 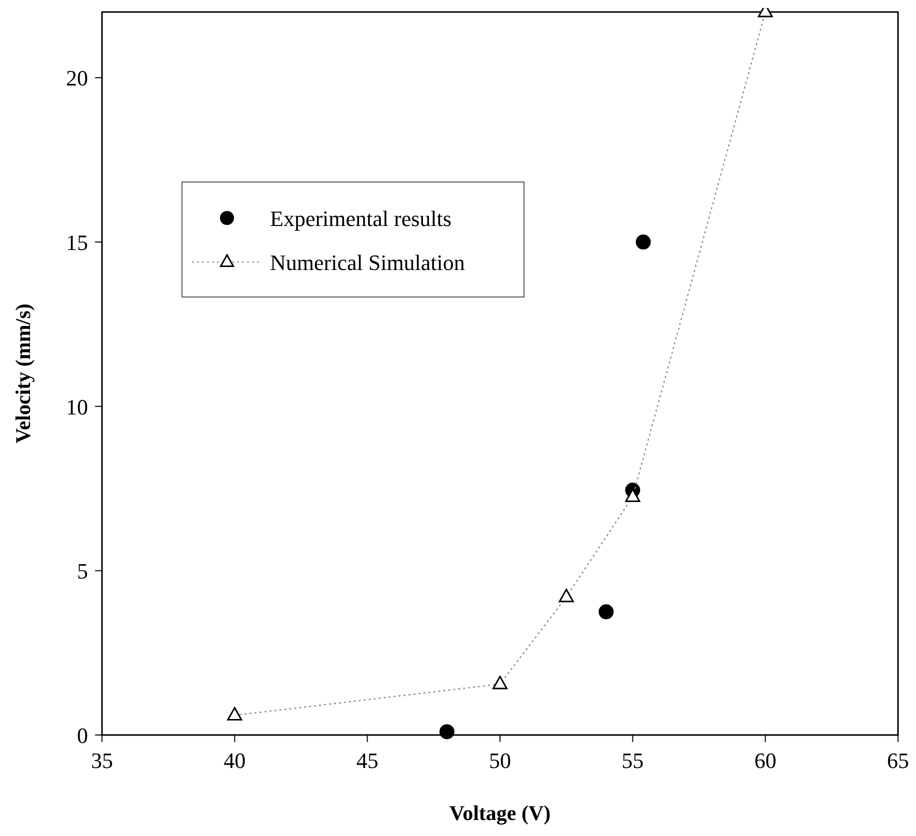 What do you see at coordinates (82, 571) in the screenshot?
I see `y-tick-label: 5` at bounding box center [82, 571].